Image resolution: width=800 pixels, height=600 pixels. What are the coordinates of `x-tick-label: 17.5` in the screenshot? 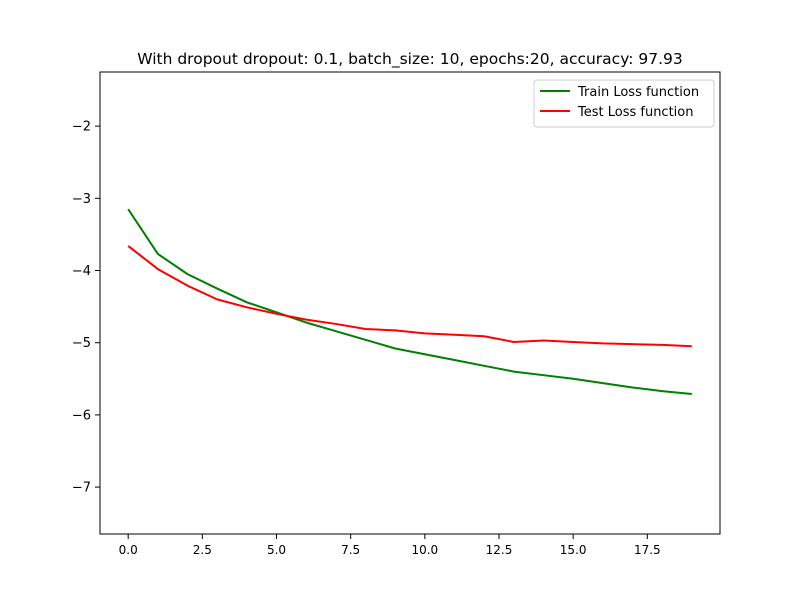 It's located at (647, 550).